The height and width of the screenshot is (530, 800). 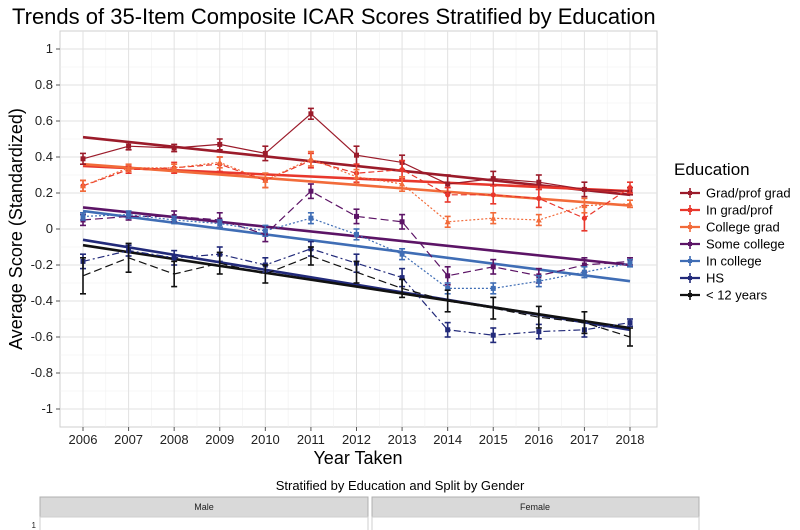 I want to click on x-tick-label: 2009, so click(x=219, y=439).